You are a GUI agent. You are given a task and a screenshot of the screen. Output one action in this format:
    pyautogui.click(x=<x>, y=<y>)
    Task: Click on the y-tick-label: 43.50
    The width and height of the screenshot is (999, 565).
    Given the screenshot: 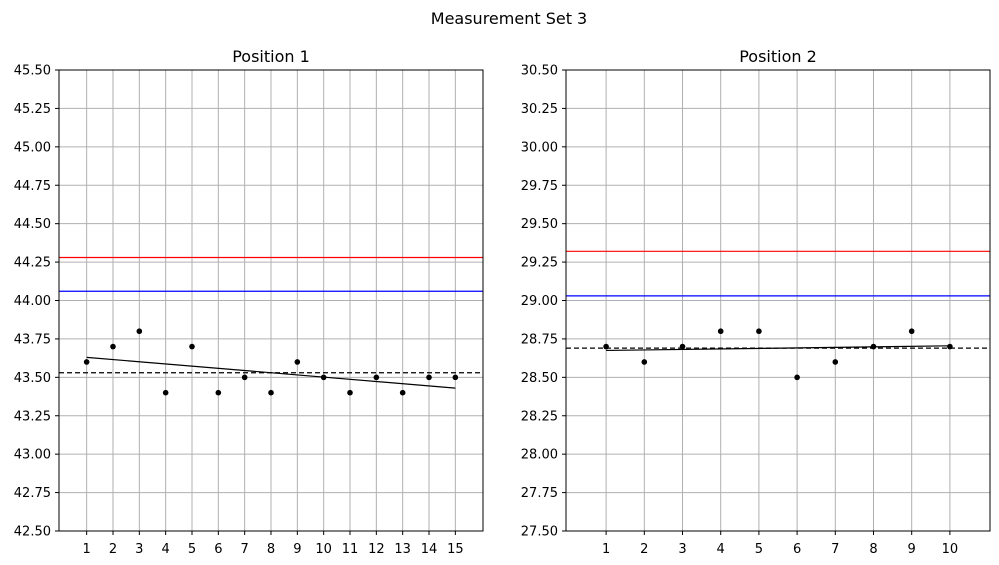 What is the action you would take?
    pyautogui.click(x=32, y=378)
    